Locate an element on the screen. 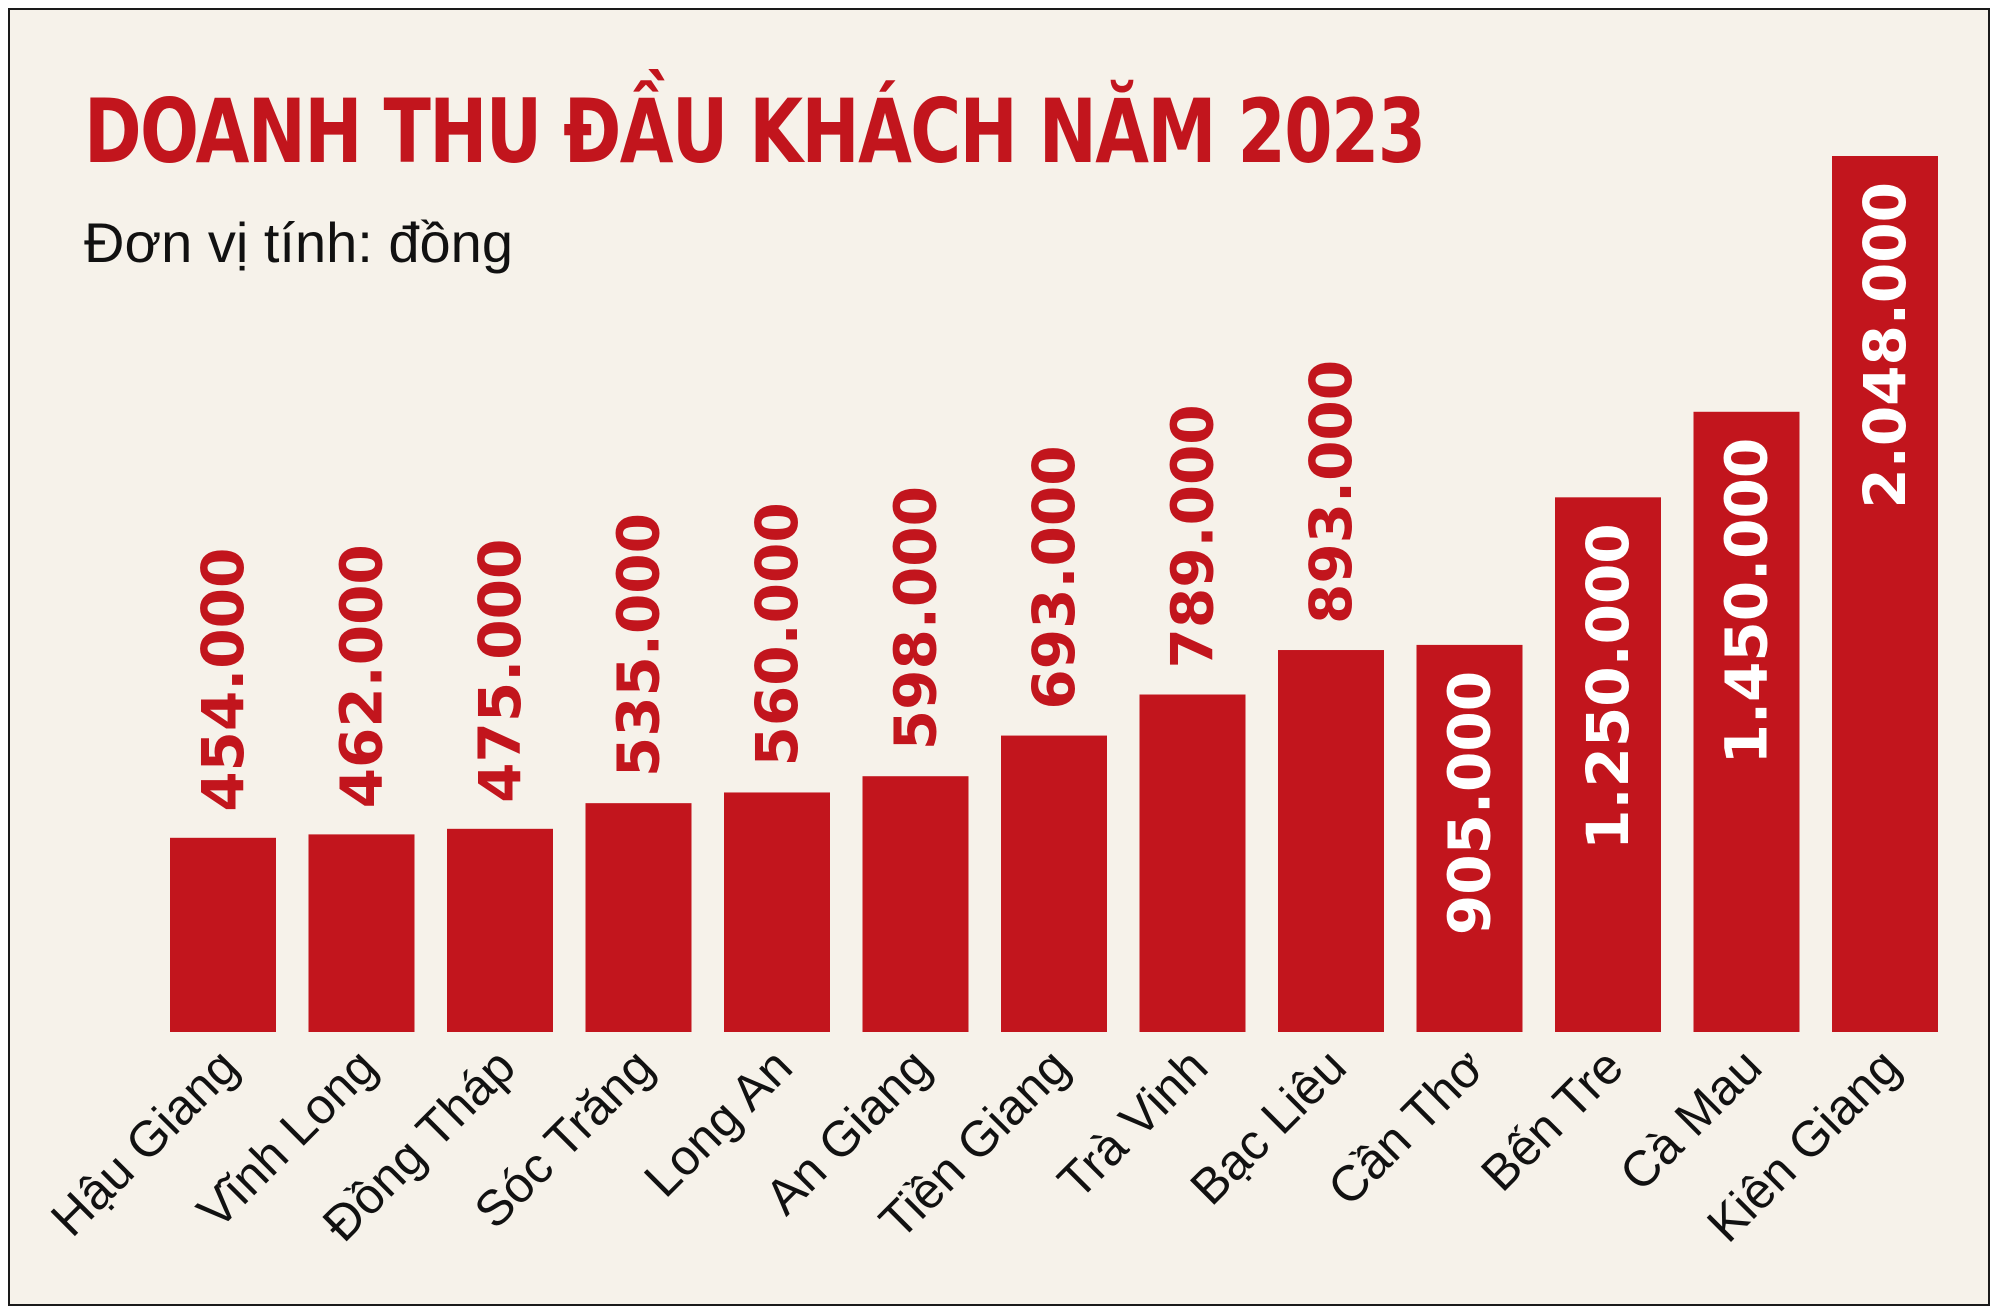 This screenshot has width=2000, height=1316. value-label: 893.000 is located at coordinates (1331, 492).